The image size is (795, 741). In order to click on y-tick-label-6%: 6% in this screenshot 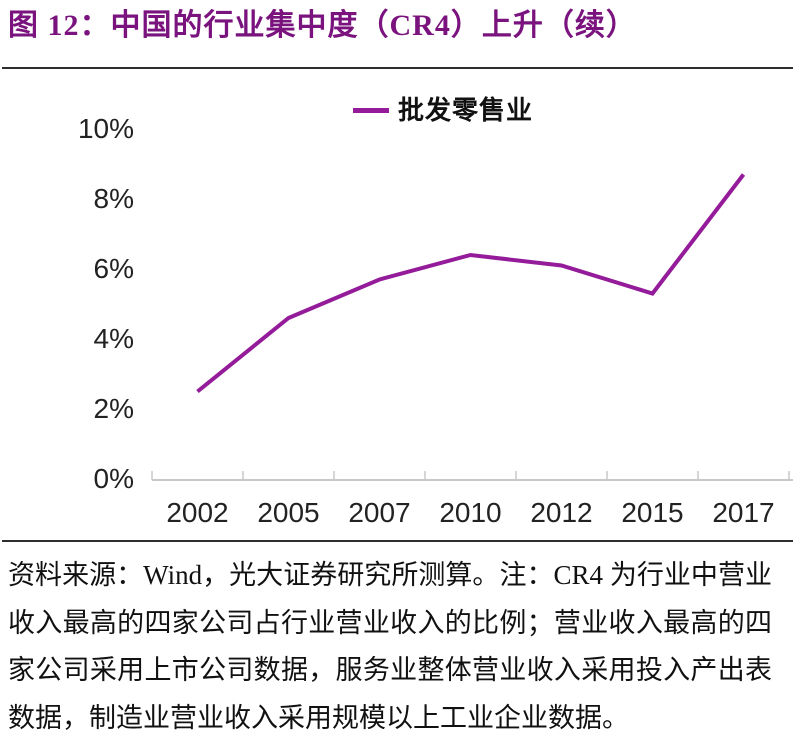, I will do `click(113, 268)`.